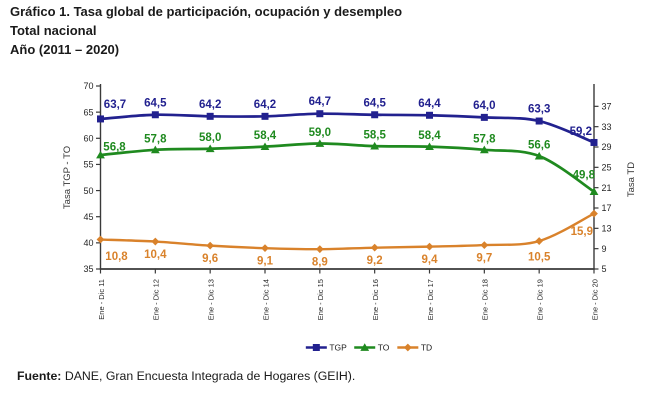 The image size is (670, 407). What do you see at coordinates (53, 30) in the screenshot?
I see `chart-title-line2: Total nacional` at bounding box center [53, 30].